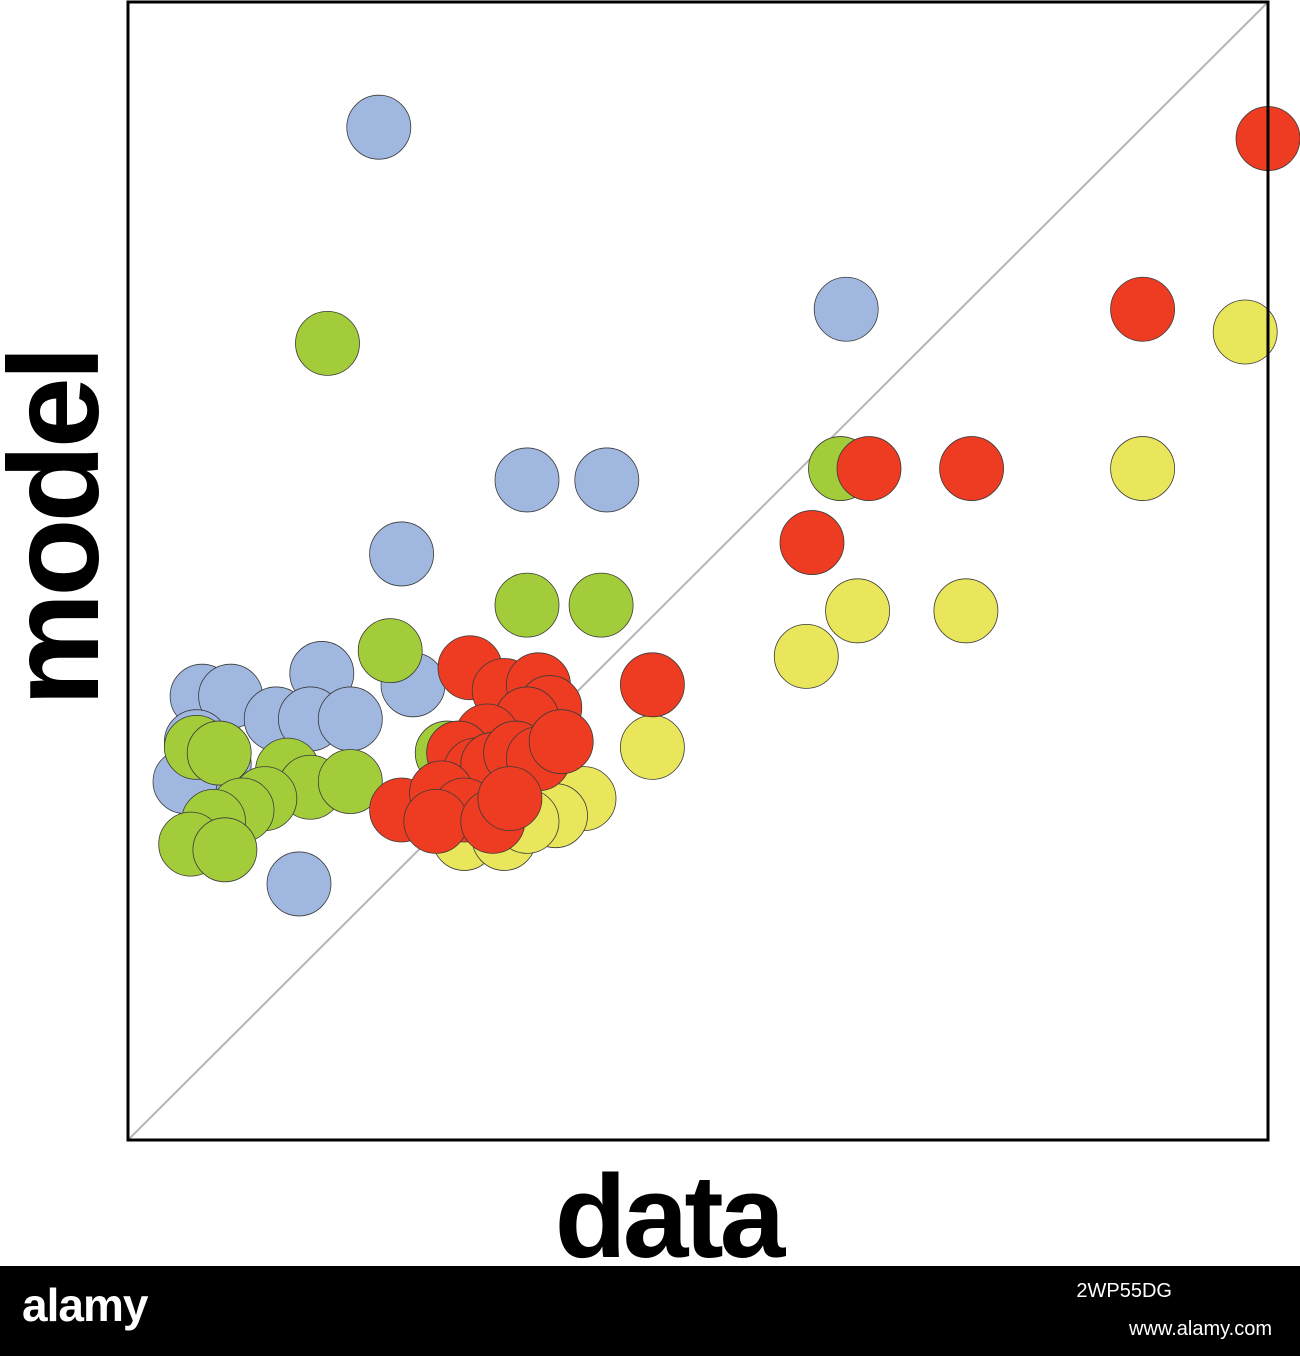 Image resolution: width=1300 pixels, height=1356 pixels. What do you see at coordinates (85, 1305) in the screenshot?
I see `watermark-logo: alamy` at bounding box center [85, 1305].